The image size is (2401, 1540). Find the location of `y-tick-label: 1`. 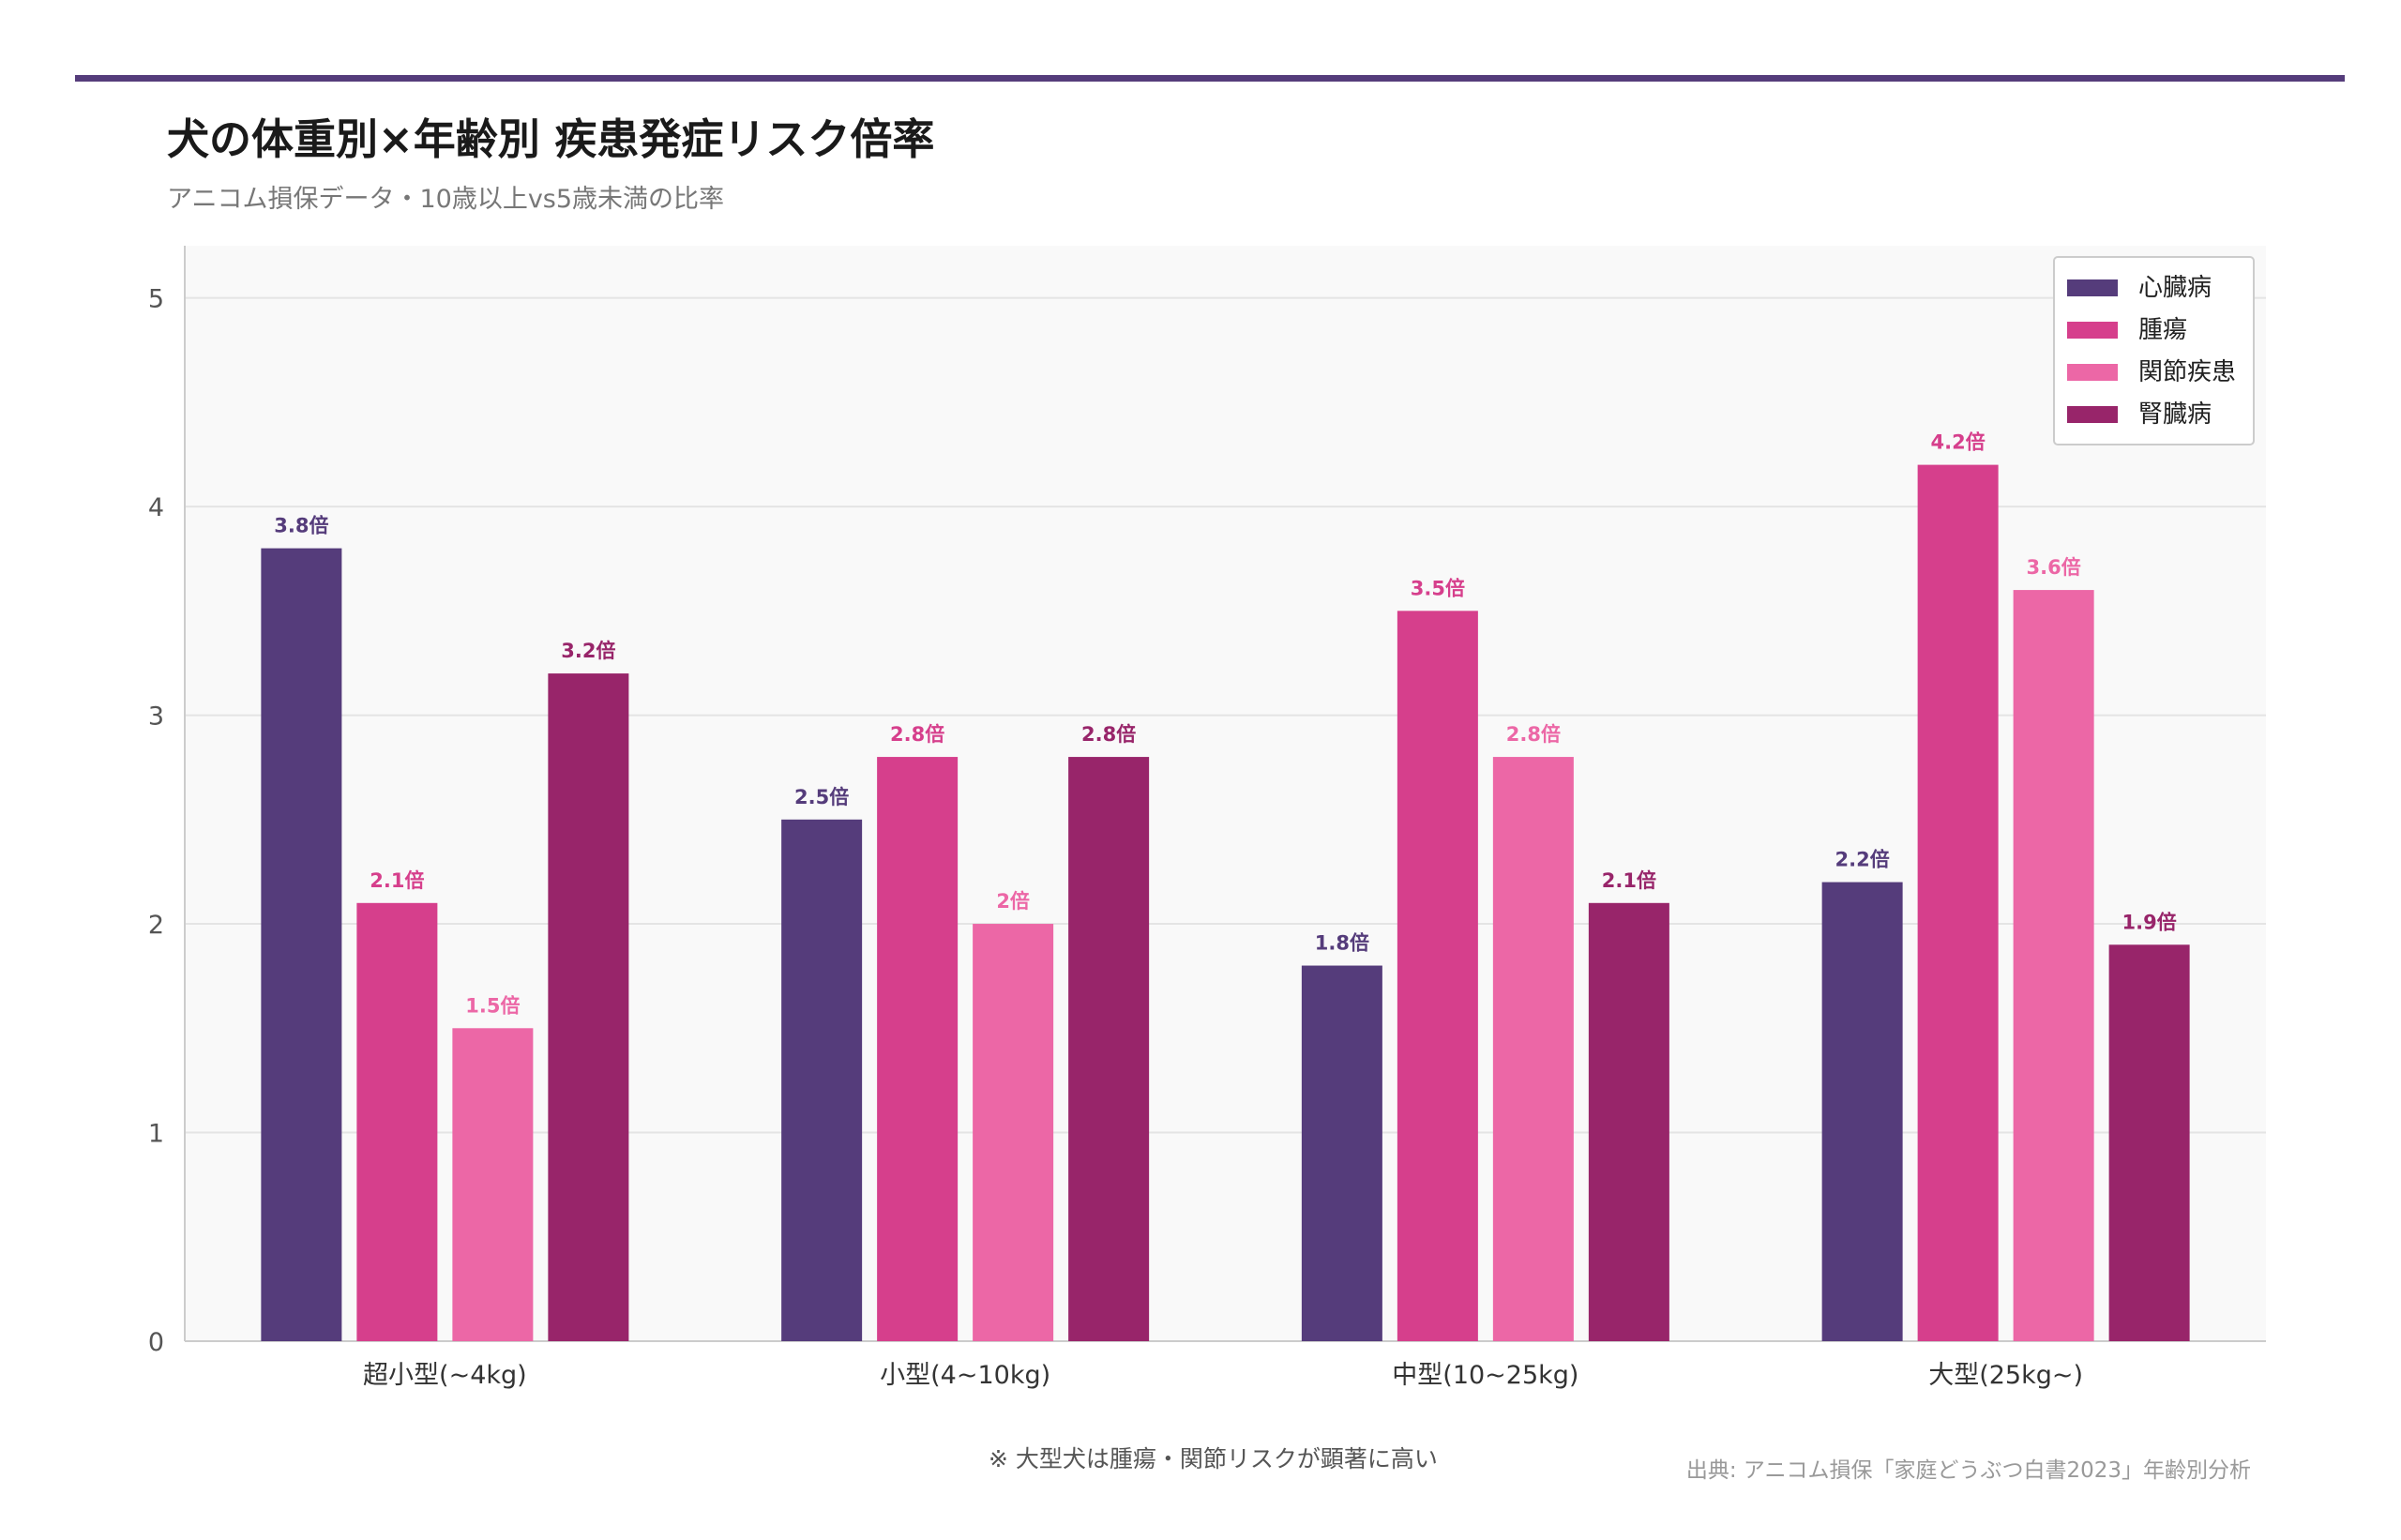

y-tick-label: 1 is located at coordinates (156, 1134).